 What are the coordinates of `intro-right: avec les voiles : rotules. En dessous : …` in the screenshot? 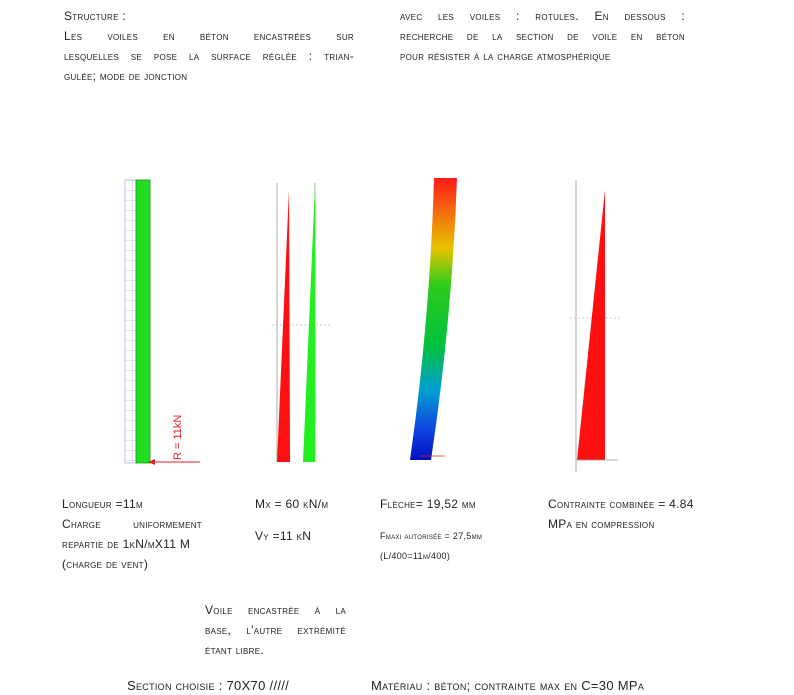 It's located at (542, 36).